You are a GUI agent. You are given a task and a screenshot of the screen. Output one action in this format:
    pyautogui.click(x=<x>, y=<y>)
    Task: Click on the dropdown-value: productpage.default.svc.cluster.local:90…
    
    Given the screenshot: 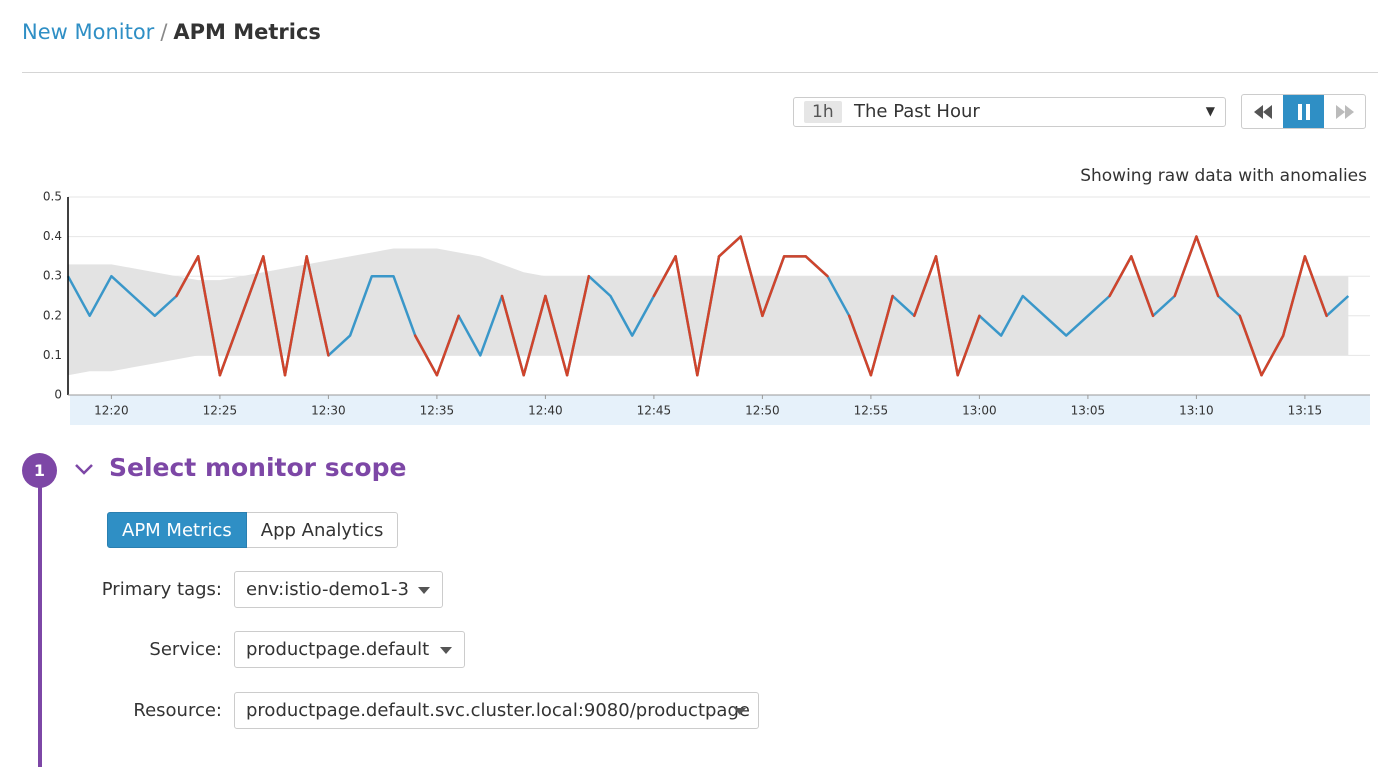 What is the action you would take?
    pyautogui.click(x=498, y=710)
    